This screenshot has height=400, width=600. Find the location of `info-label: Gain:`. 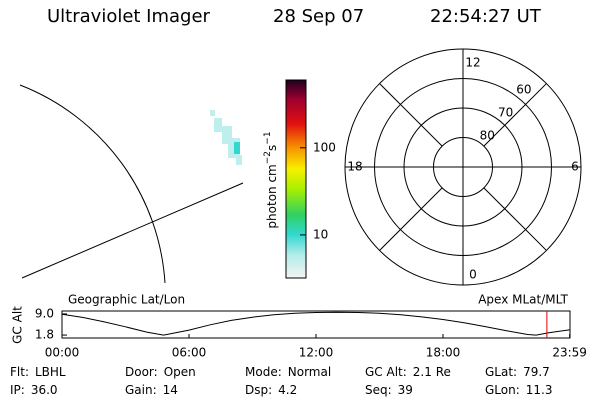

info-label: Gain: is located at coordinates (141, 390).